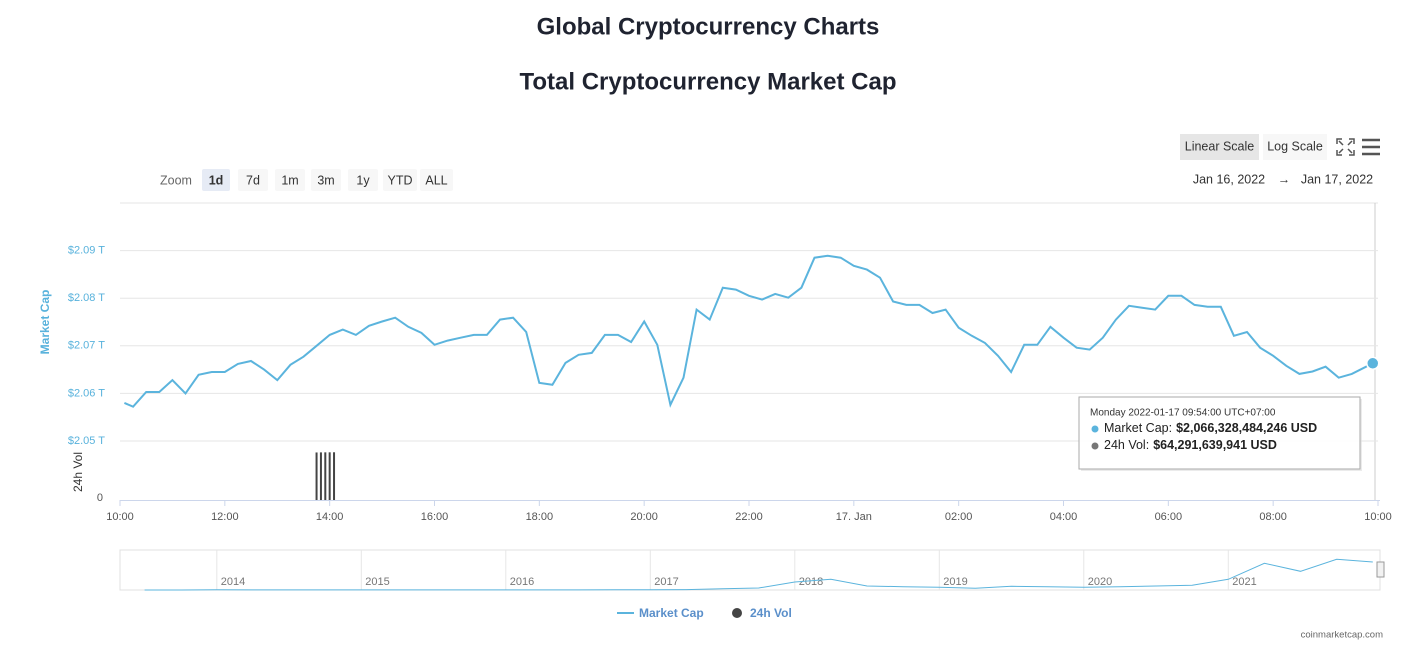  I want to click on tooltip-value: $64,291,639,941 USD, so click(1215, 445).